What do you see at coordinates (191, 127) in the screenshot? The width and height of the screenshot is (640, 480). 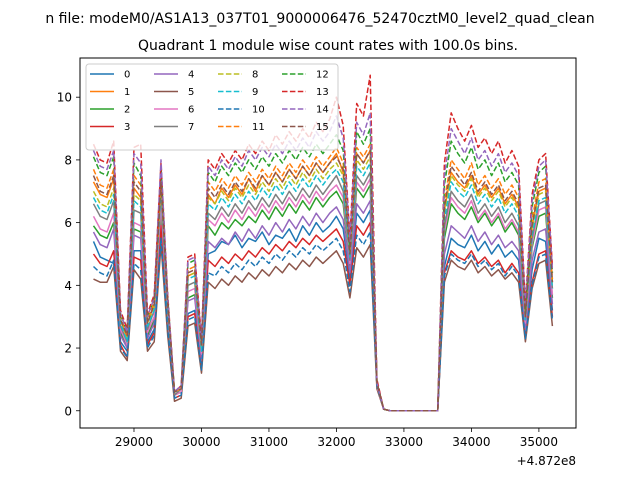 I see `legend-label-7: 7` at bounding box center [191, 127].